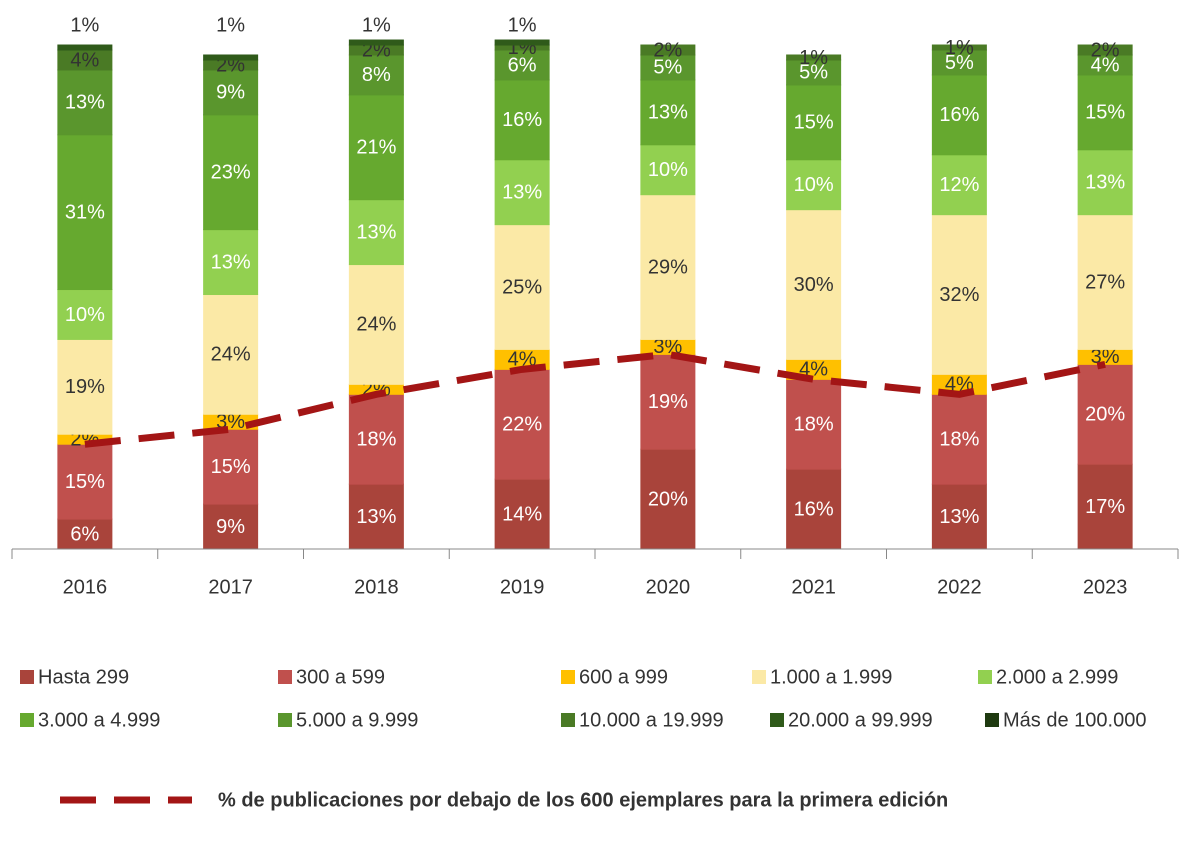 This screenshot has width=1192, height=843. What do you see at coordinates (522, 587) in the screenshot?
I see `x-tick-label: 2019` at bounding box center [522, 587].